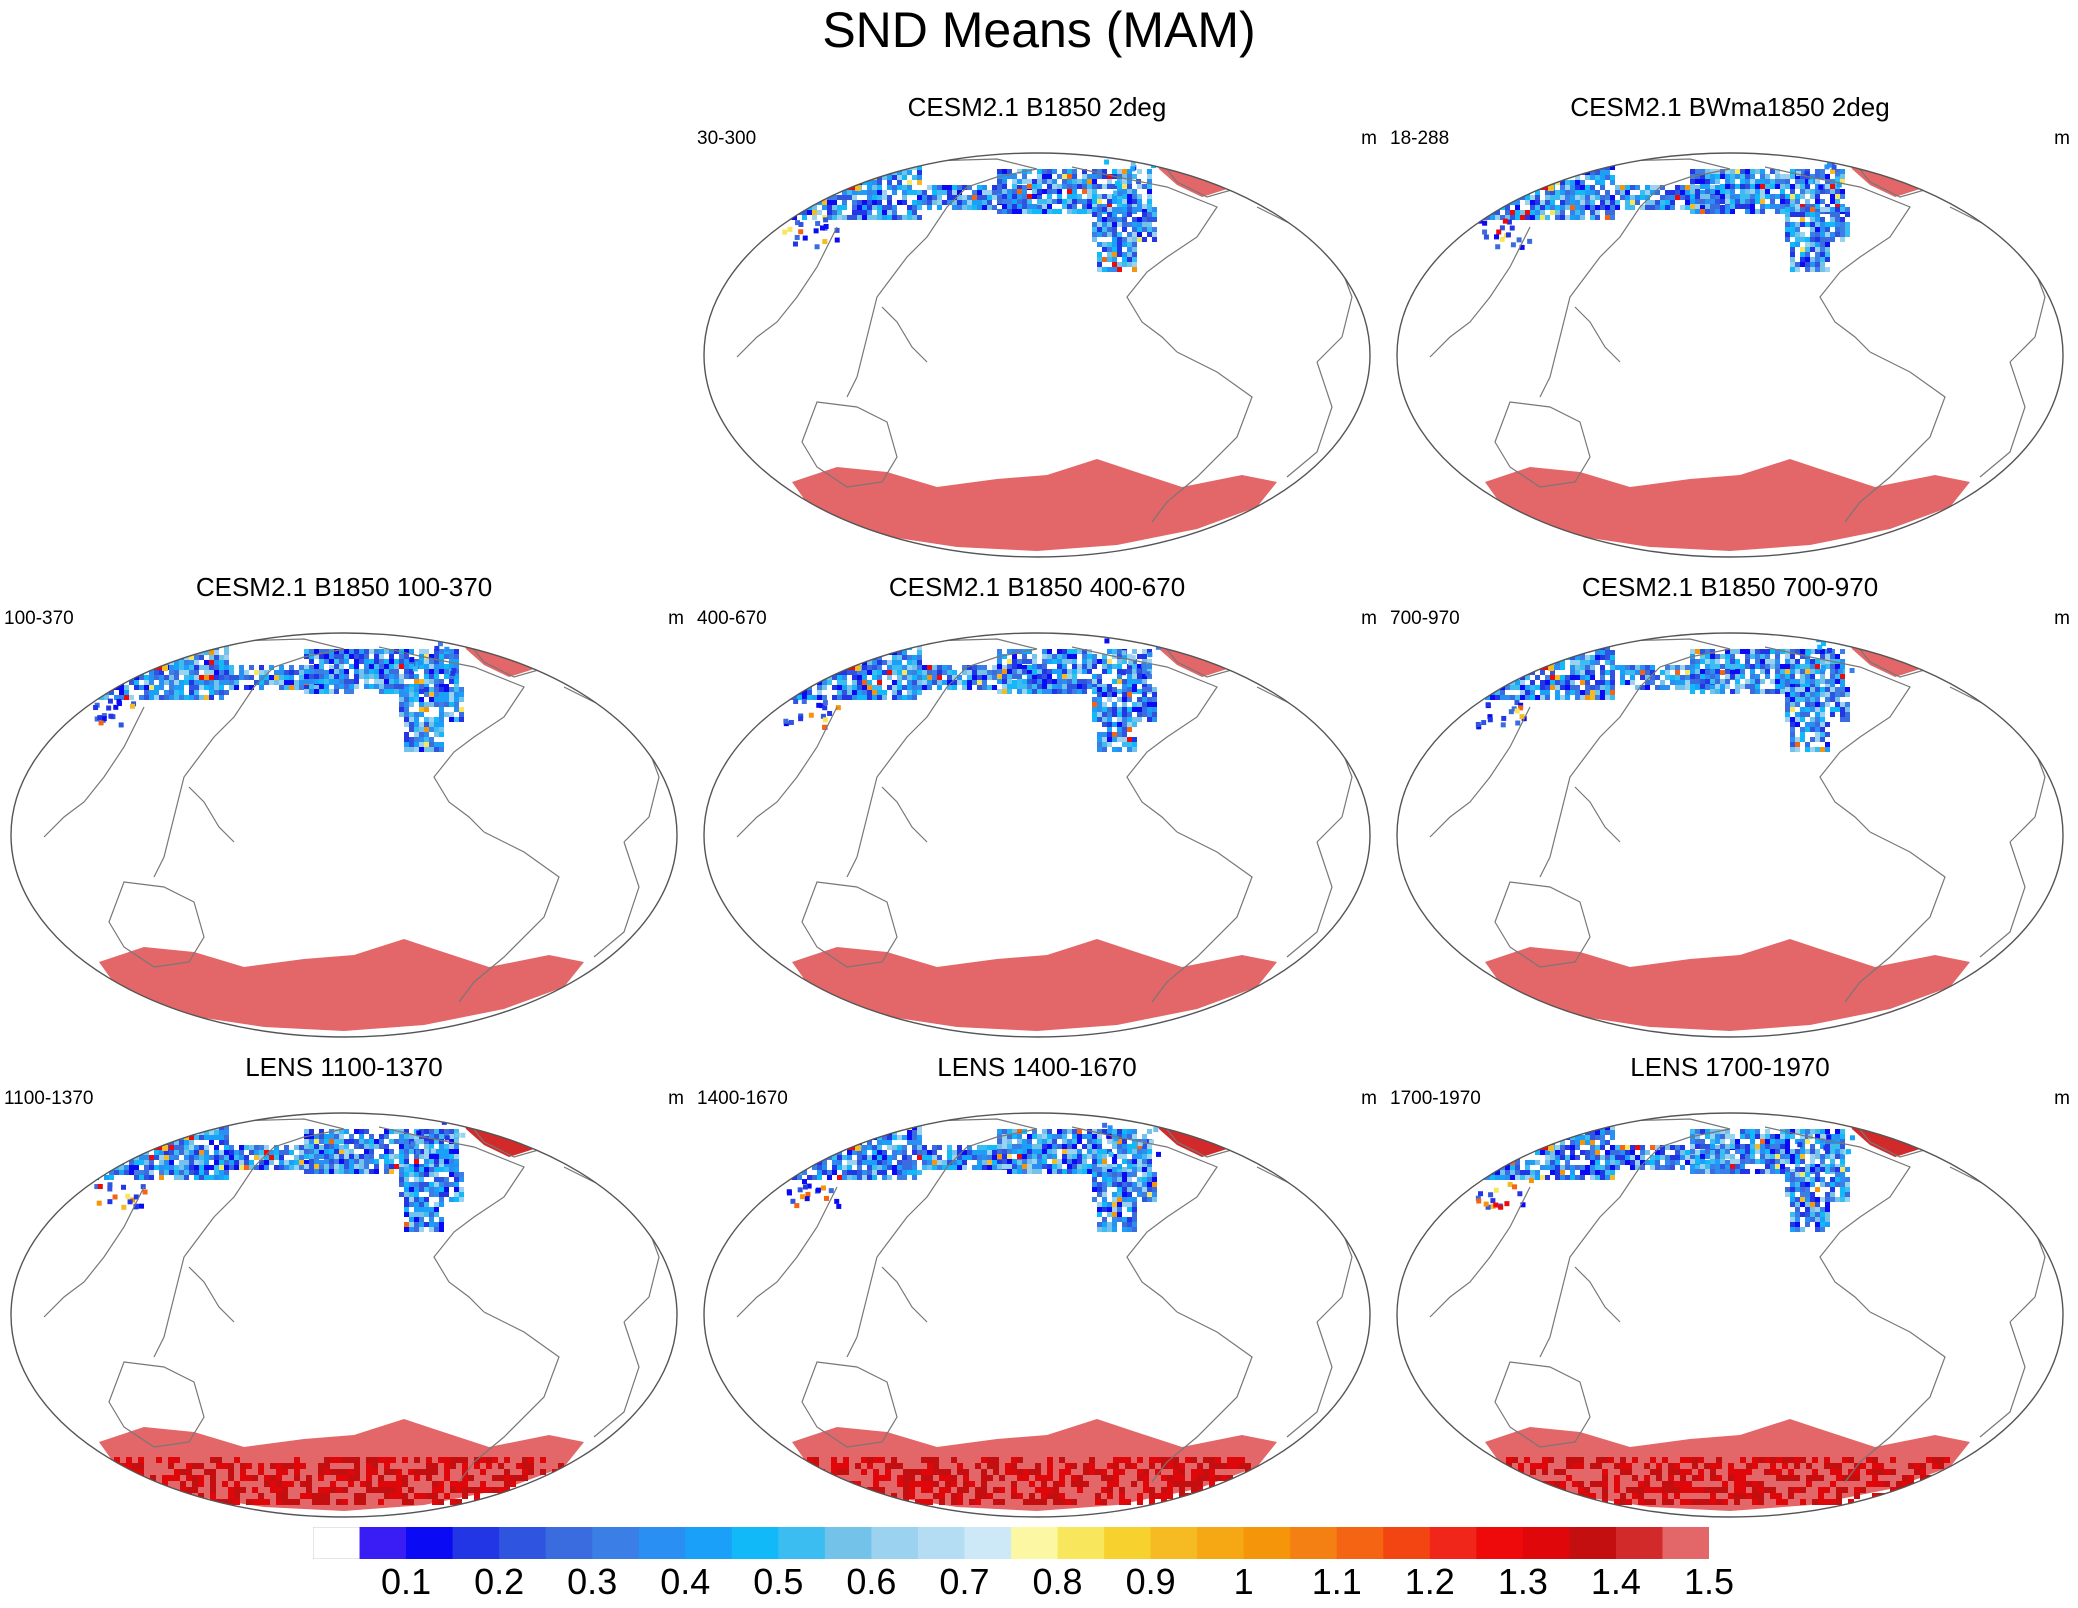  Describe the element at coordinates (1336, 1581) in the screenshot. I see `colorbar-tick-label: 1.1` at that location.